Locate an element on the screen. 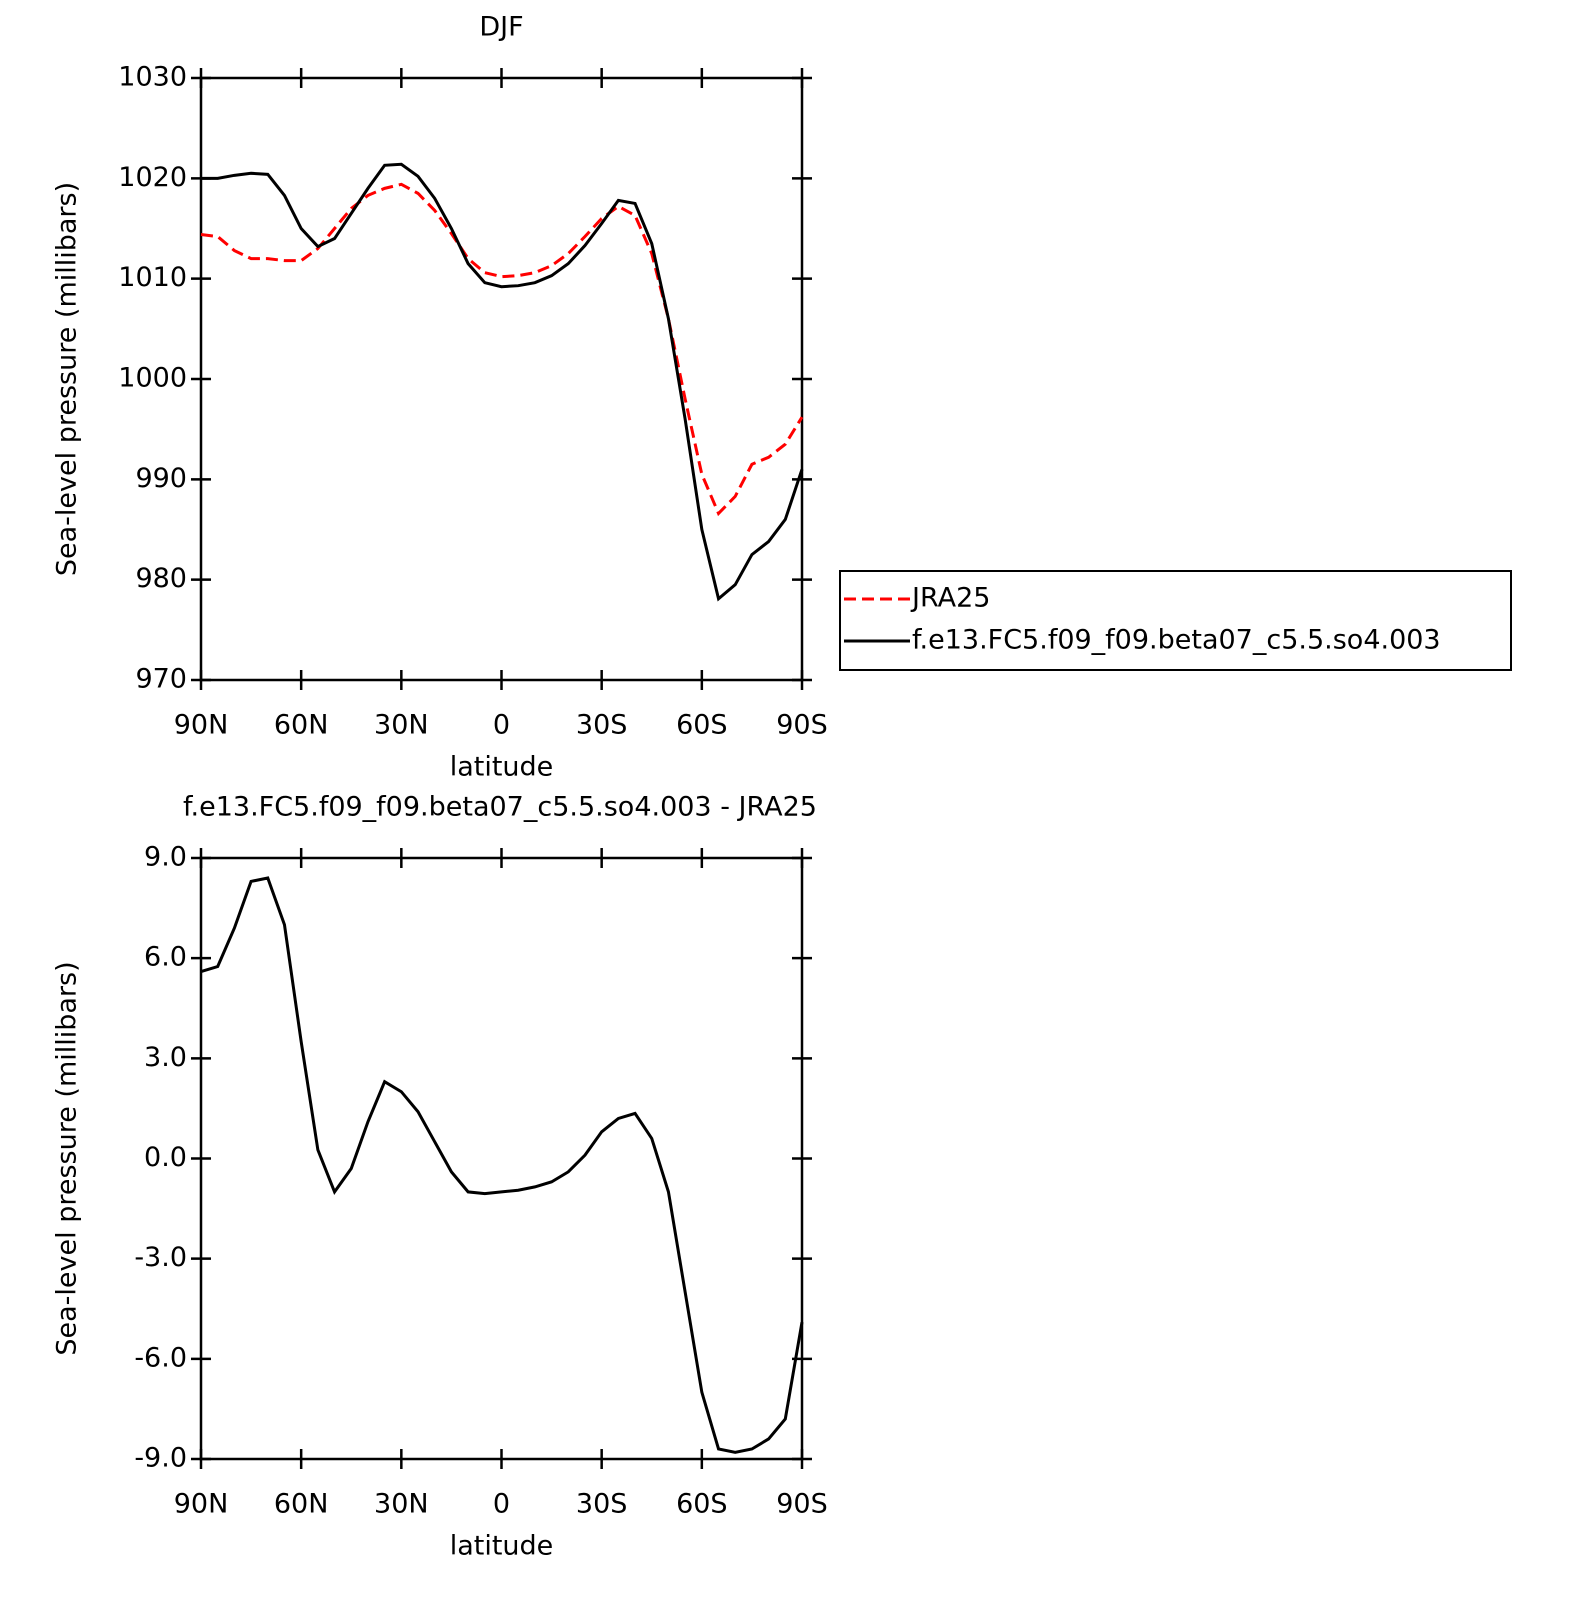  y-tick-label: -9.0 is located at coordinates (160, 1458).